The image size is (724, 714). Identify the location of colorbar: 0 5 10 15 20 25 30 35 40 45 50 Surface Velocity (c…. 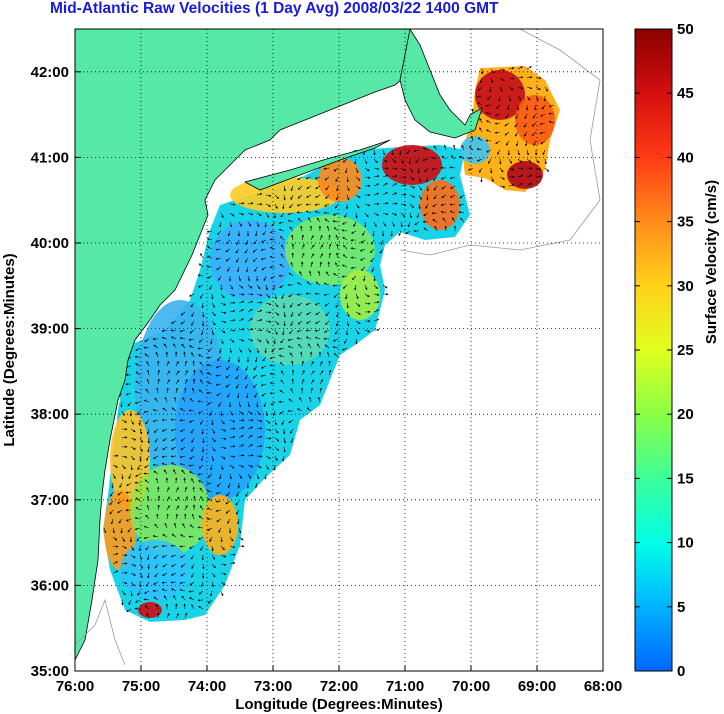
(677, 350).